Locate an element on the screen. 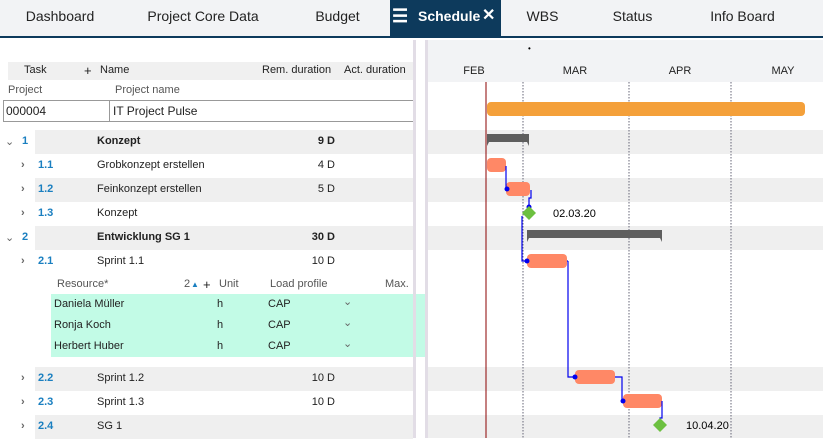 The image size is (823, 441). task-number: 2.1 is located at coordinates (46, 261).